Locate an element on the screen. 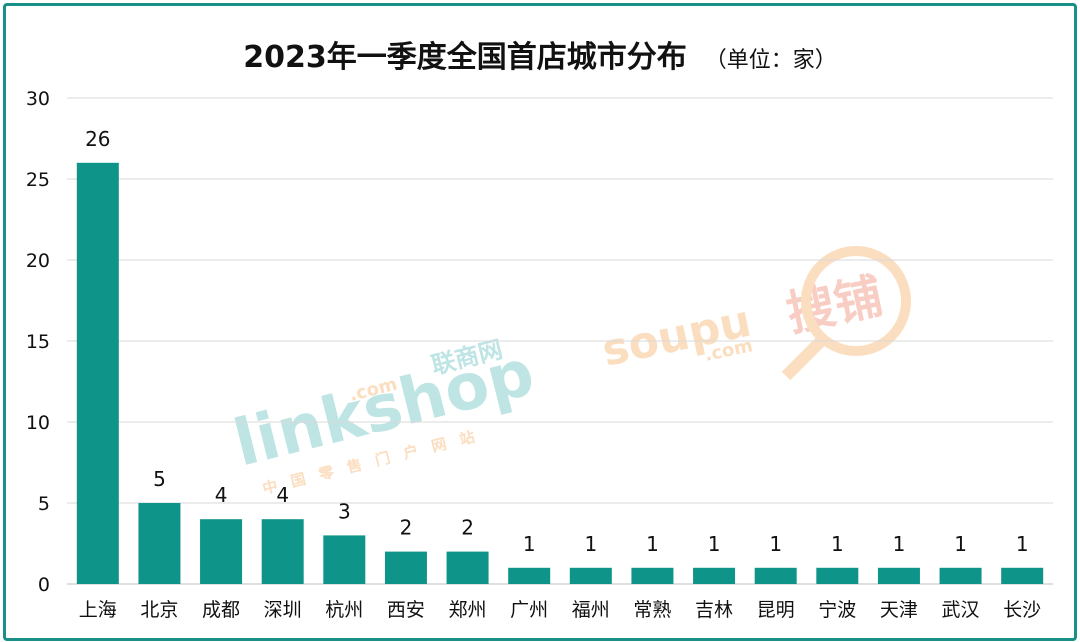  magnifier-icon is located at coordinates (856, 301).